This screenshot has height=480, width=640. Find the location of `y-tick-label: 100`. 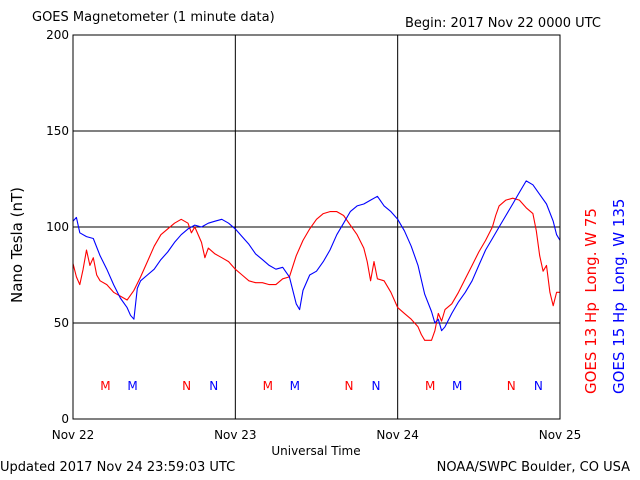

y-tick-label: 100 is located at coordinates (57, 227).